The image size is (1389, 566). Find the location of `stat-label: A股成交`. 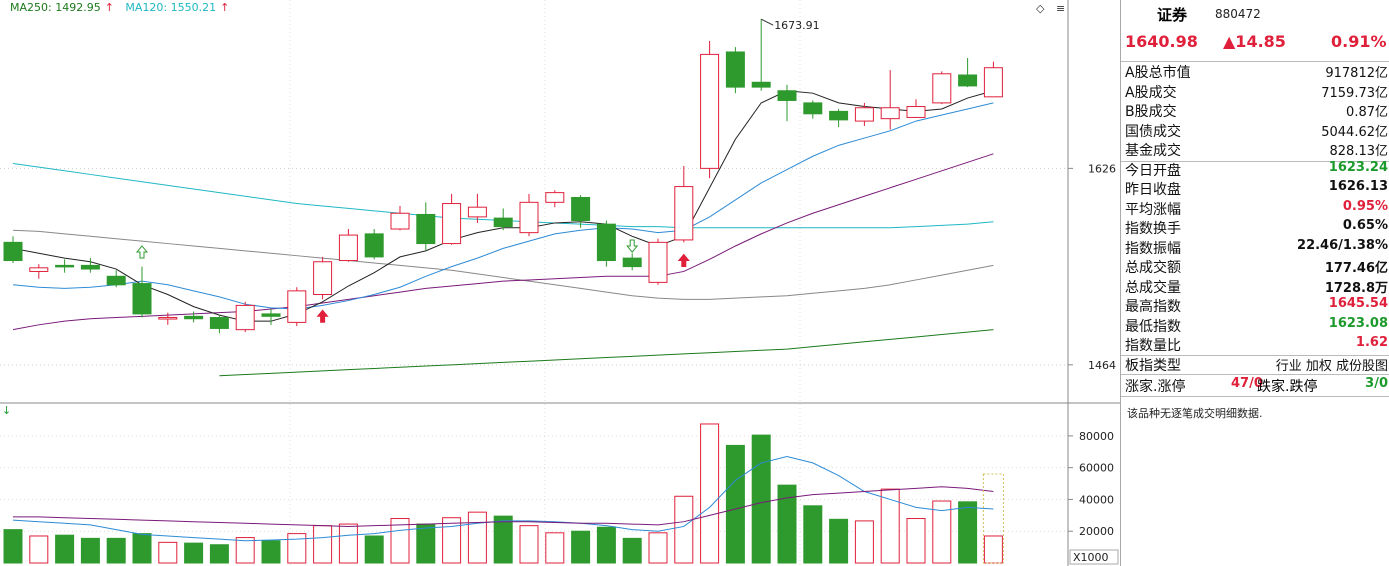

stat-label: A股成交 is located at coordinates (1151, 92).